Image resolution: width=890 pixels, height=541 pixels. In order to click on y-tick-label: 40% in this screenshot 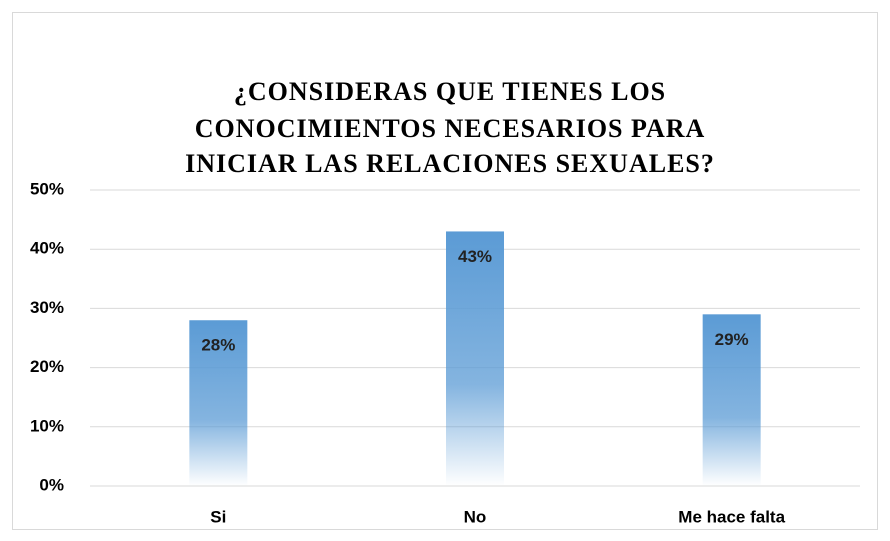, I will do `click(47, 248)`.